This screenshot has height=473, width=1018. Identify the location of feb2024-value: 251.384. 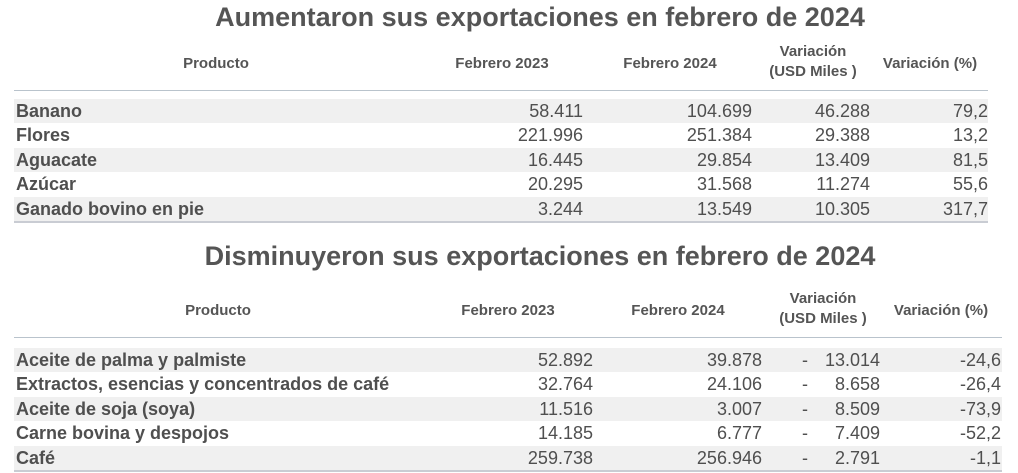
(719, 135).